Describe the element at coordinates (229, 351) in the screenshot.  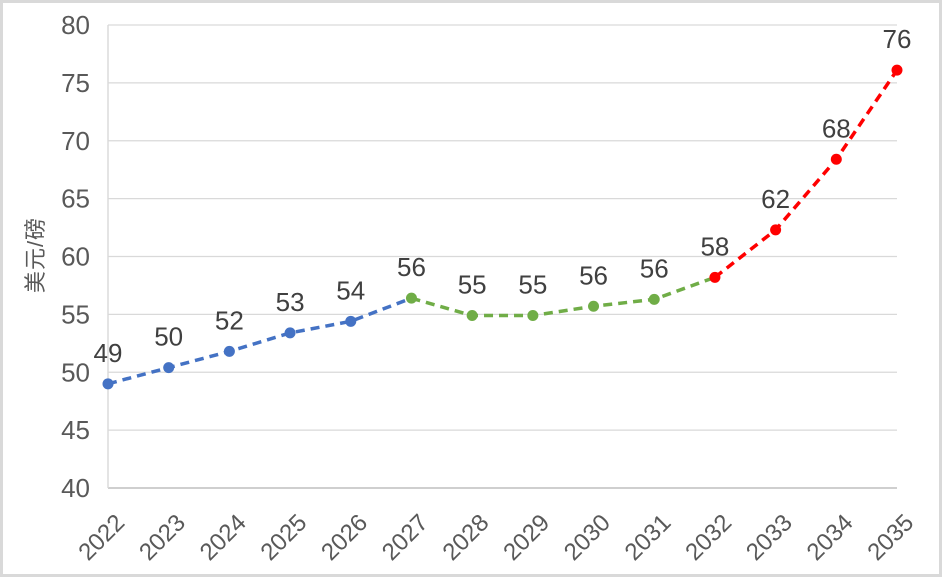
I see `data-point-marker-2024` at that location.